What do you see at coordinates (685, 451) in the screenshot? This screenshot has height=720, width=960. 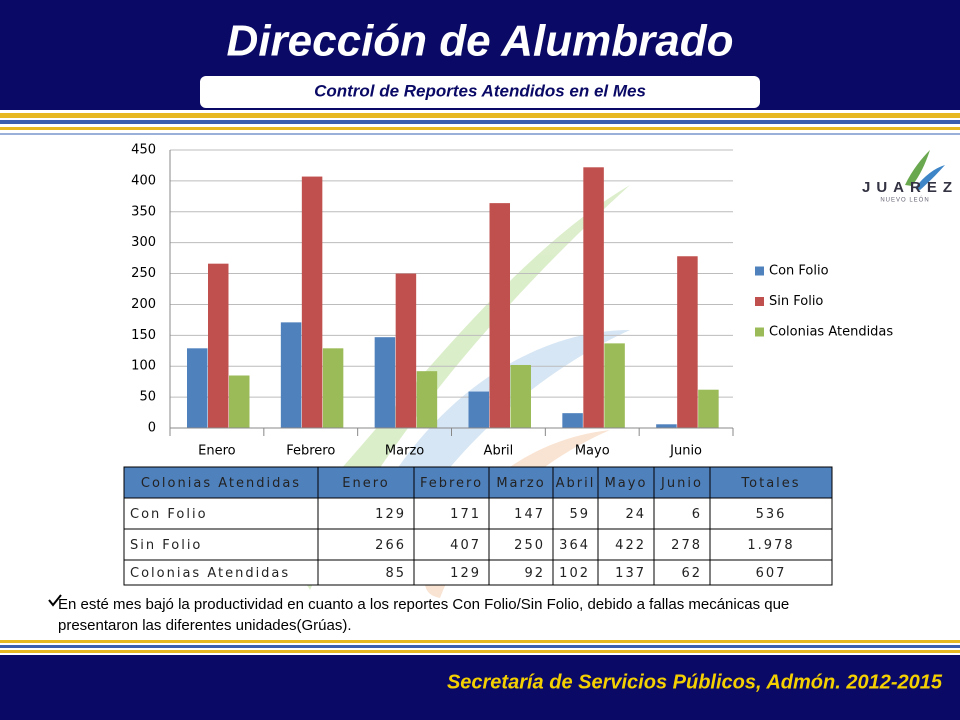 I see `x-tick-label: Junio` at bounding box center [685, 451].